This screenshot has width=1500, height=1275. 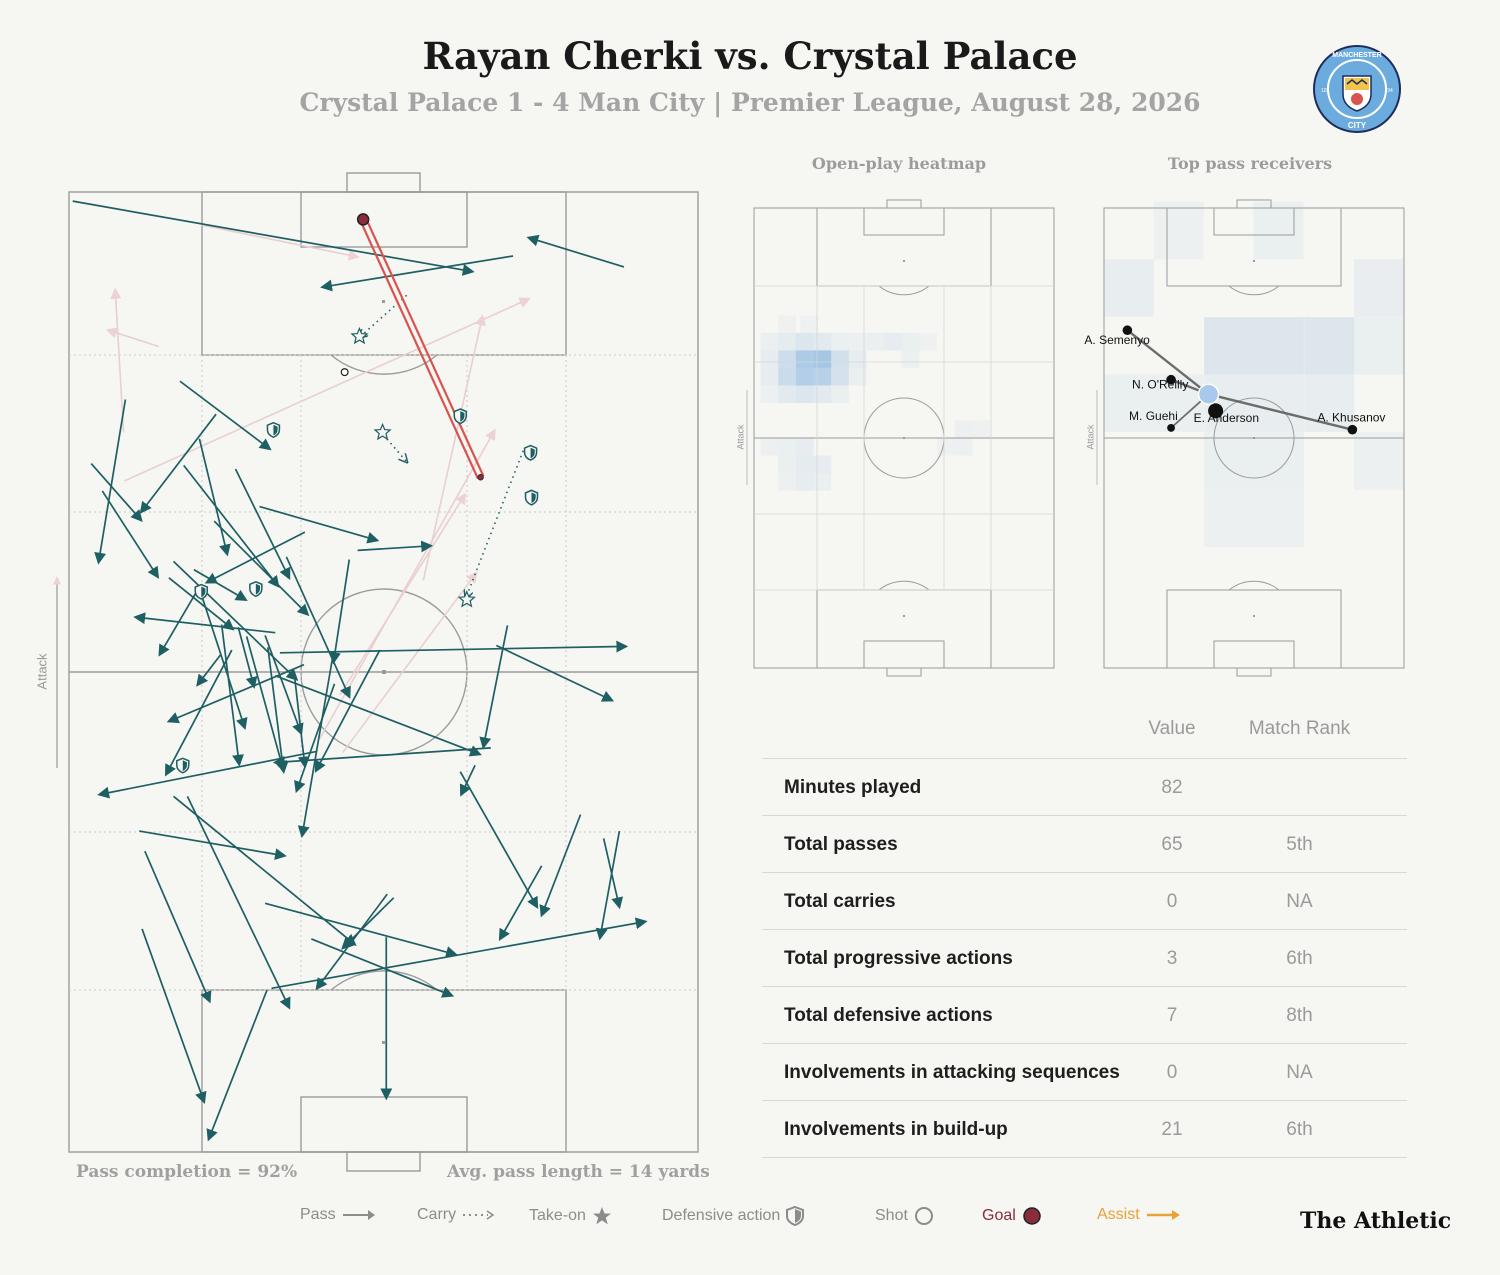 What do you see at coordinates (187, 1172) in the screenshot?
I see `pass-completion: Pass completion = 92%` at bounding box center [187, 1172].